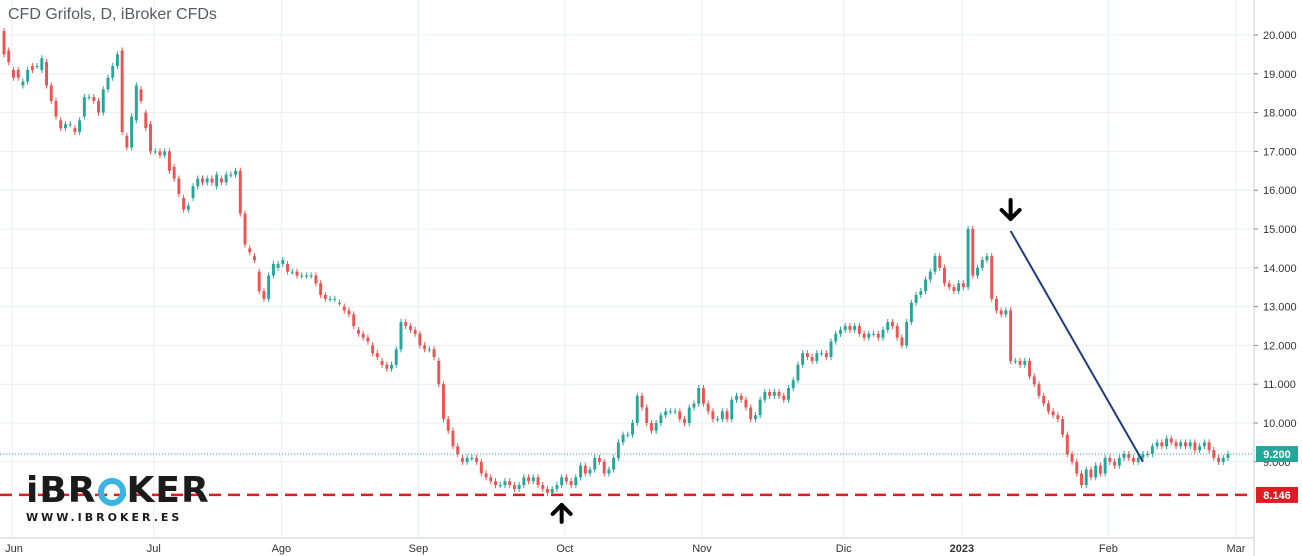 This screenshot has width=1302, height=556. Describe the element at coordinates (419, 549) in the screenshot. I see `x-tick-label: Sep` at that location.